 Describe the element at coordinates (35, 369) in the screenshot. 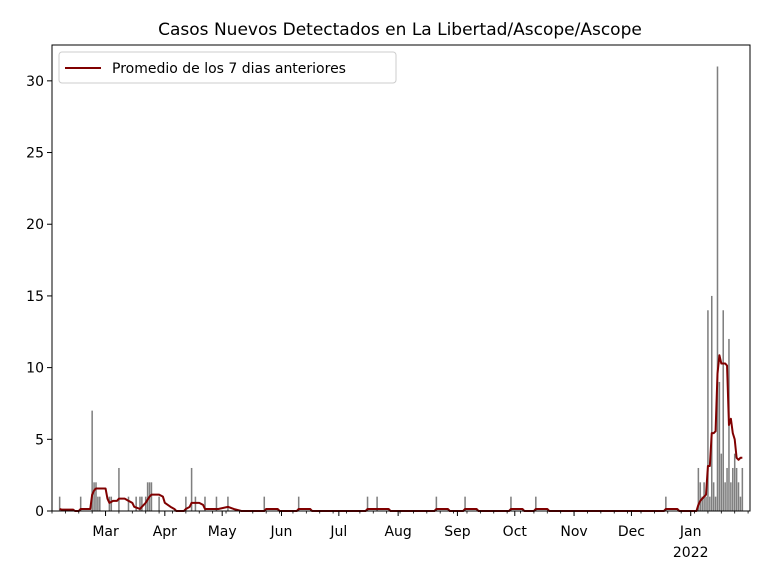

I see `y-tick-label: 10` at that location.